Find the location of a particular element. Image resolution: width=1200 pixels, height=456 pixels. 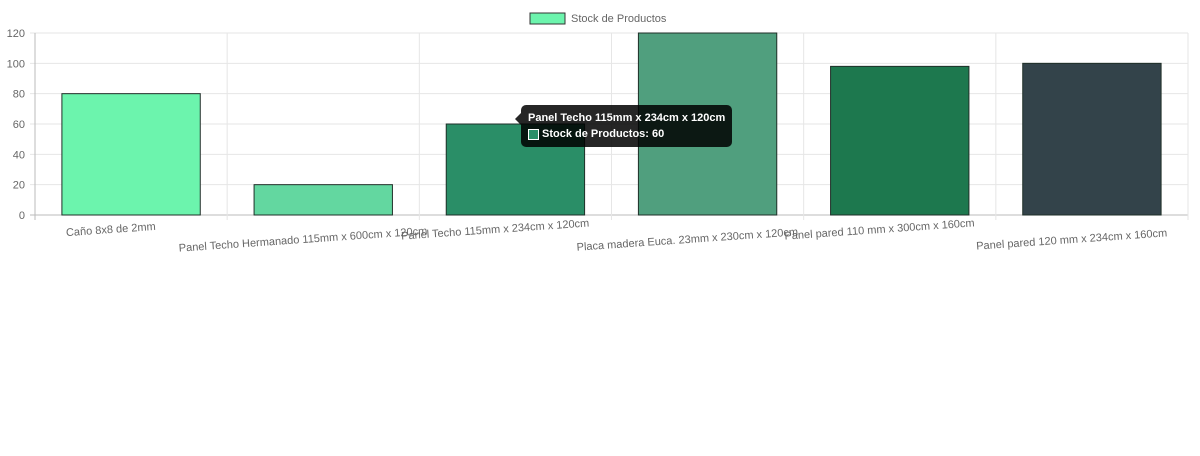

y-axis: 0 20 40 60 80 100 120 is located at coordinates (16, 125).